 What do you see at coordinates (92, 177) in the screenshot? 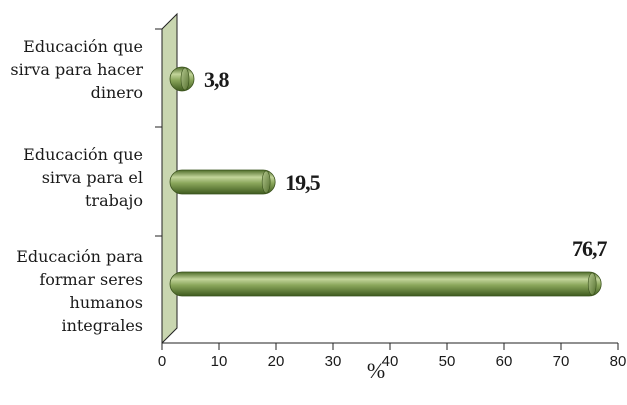
I see `category-label-line: sirva para el` at bounding box center [92, 177].